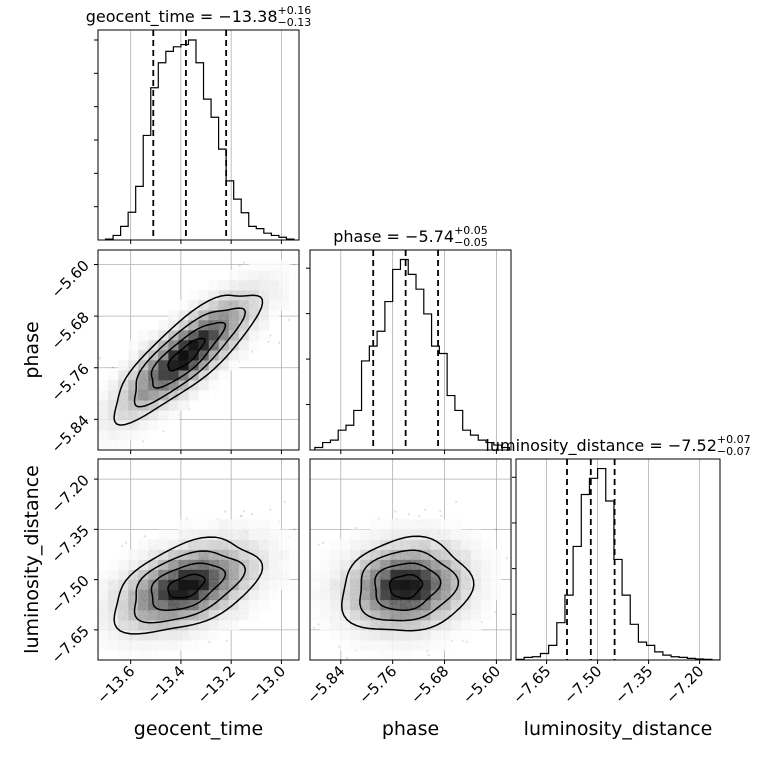 This screenshot has width=760, height=760. What do you see at coordinates (410, 236) in the screenshot?
I see `title-phase: phase = −5.74+0.05 −0.05` at bounding box center [410, 236].